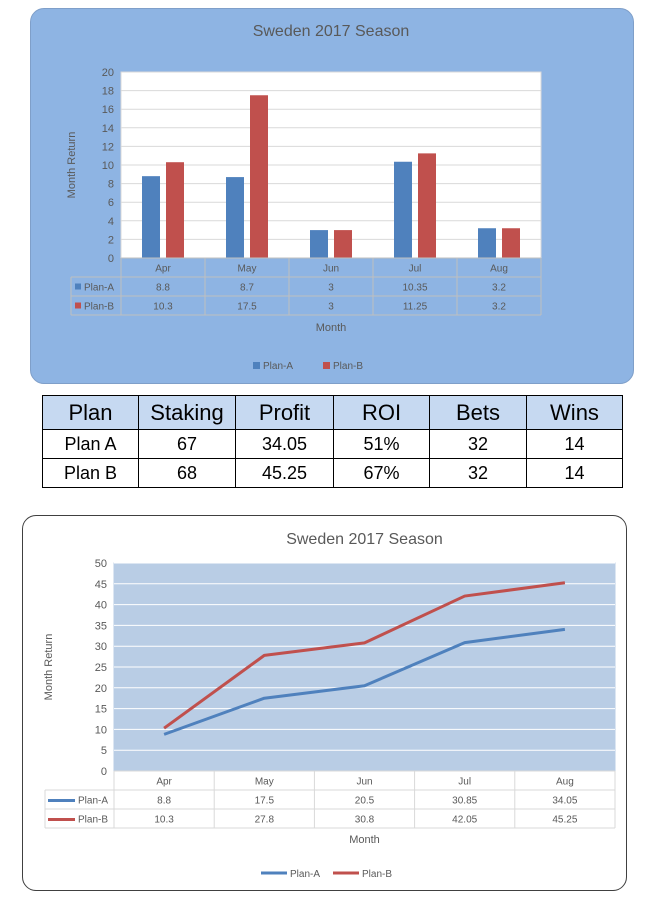 The image size is (648, 910). Describe the element at coordinates (365, 801) in the screenshot. I see `data-table-cell: 20.5` at that location.